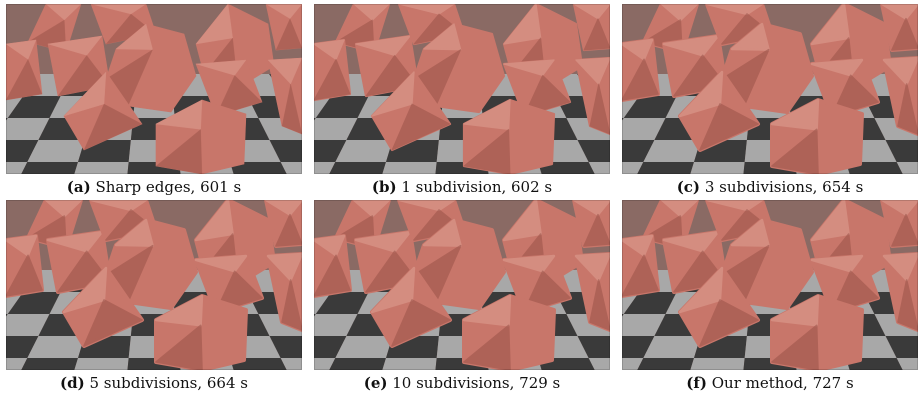  Describe the element at coordinates (477, 187) in the screenshot. I see `panel-caption-text: 1 subdivision, 602 s` at that location.